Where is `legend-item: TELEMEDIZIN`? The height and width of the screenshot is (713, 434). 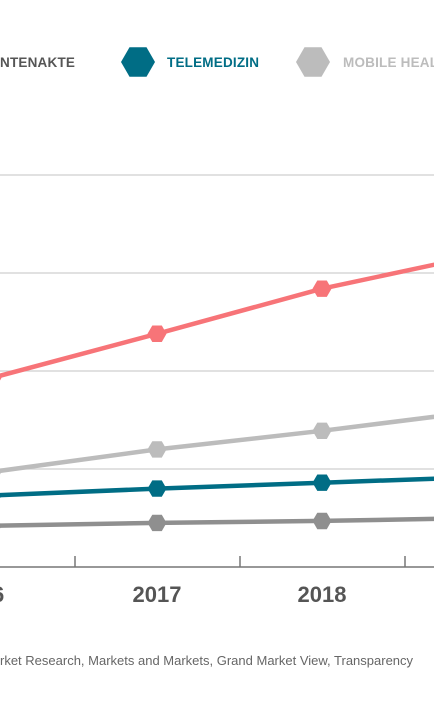 legend-item: TELEMEDIZIN is located at coordinates (190, 62).